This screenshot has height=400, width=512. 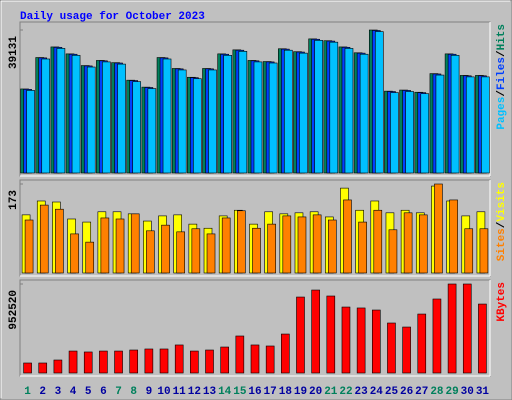 What do you see at coordinates (502, 73) in the screenshot?
I see `legend-entry: Files` at bounding box center [502, 73].